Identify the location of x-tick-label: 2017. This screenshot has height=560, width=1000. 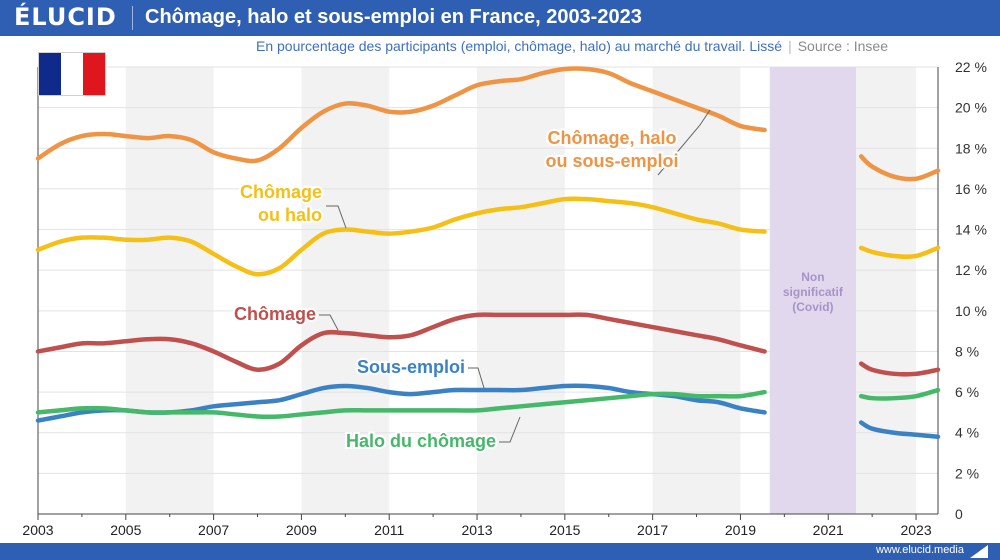
(652, 530).